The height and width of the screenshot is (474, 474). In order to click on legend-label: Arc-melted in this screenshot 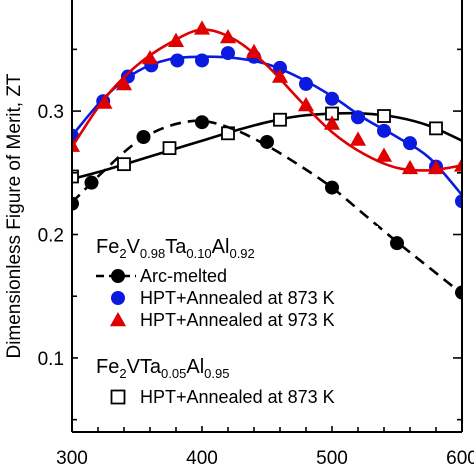, I will do `click(183, 276)`.